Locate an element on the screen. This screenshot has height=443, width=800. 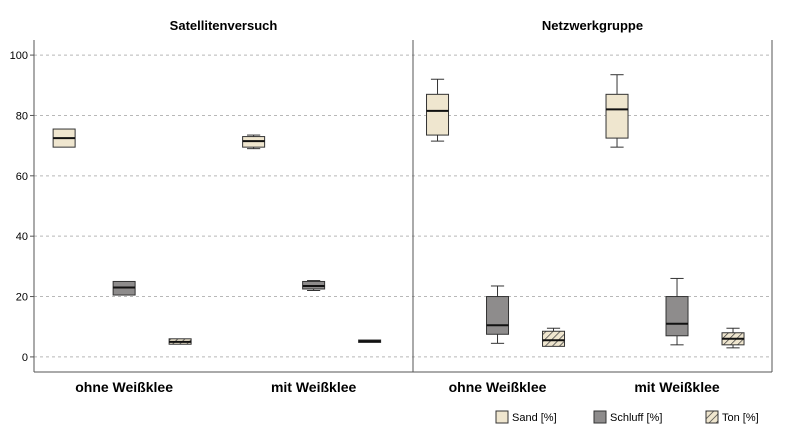
legend-label: Schluff [%] is located at coordinates (636, 418).